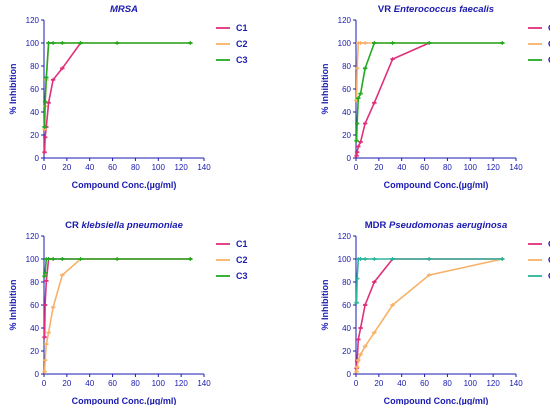 The image size is (550, 405). I want to click on chart-title-organism: MRSA, so click(124, 9).